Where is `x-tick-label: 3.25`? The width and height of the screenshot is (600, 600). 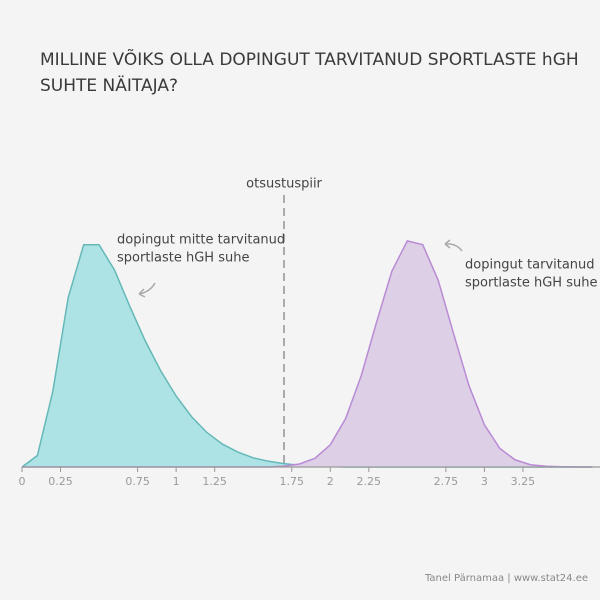
x-tick-label: 3.25 is located at coordinates (523, 481).